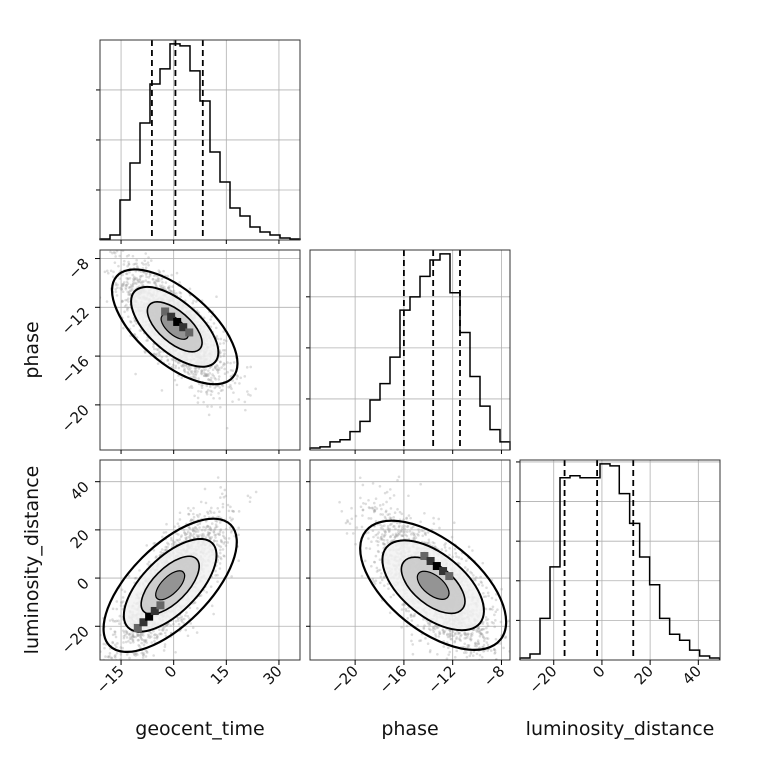 Image resolution: width=760 pixels, height=764 pixels. What do you see at coordinates (160, 605) in the screenshot?
I see `joint-luminosity_distance_vs_geocent_time-density-block` at bounding box center [160, 605].